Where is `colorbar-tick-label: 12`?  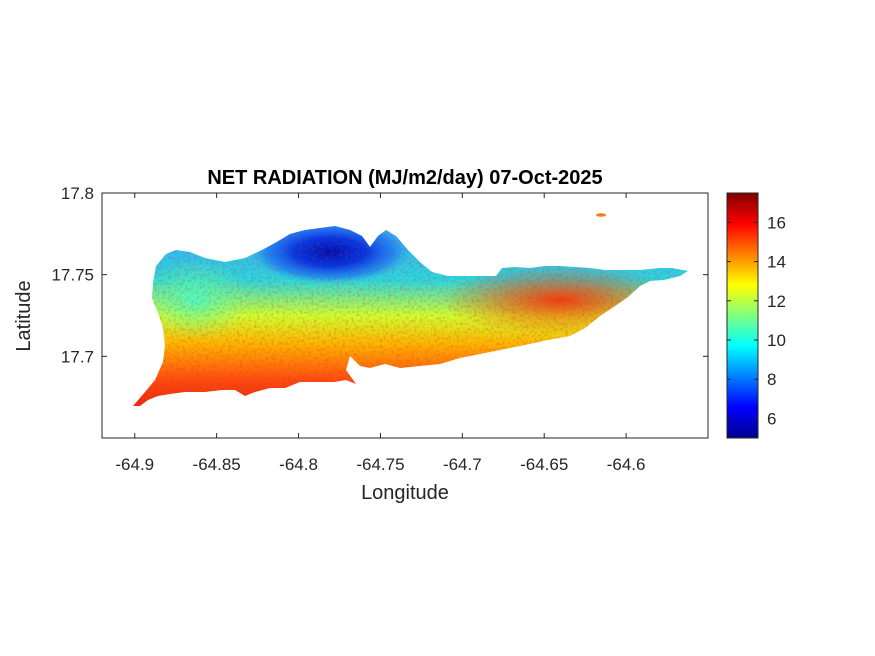
colorbar-tick-label: 12 is located at coordinates (776, 301).